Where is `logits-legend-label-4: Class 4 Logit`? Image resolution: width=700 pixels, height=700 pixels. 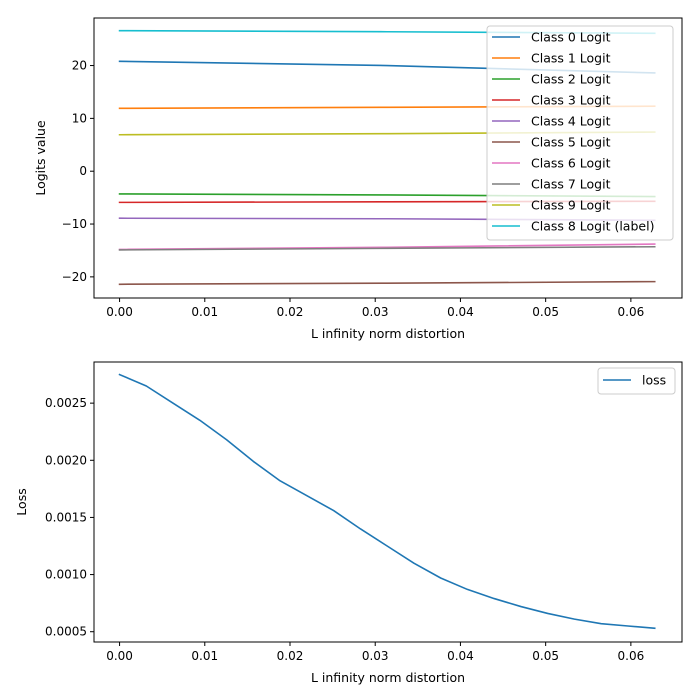 logits-legend-label-4: Class 4 Logit is located at coordinates (571, 121).